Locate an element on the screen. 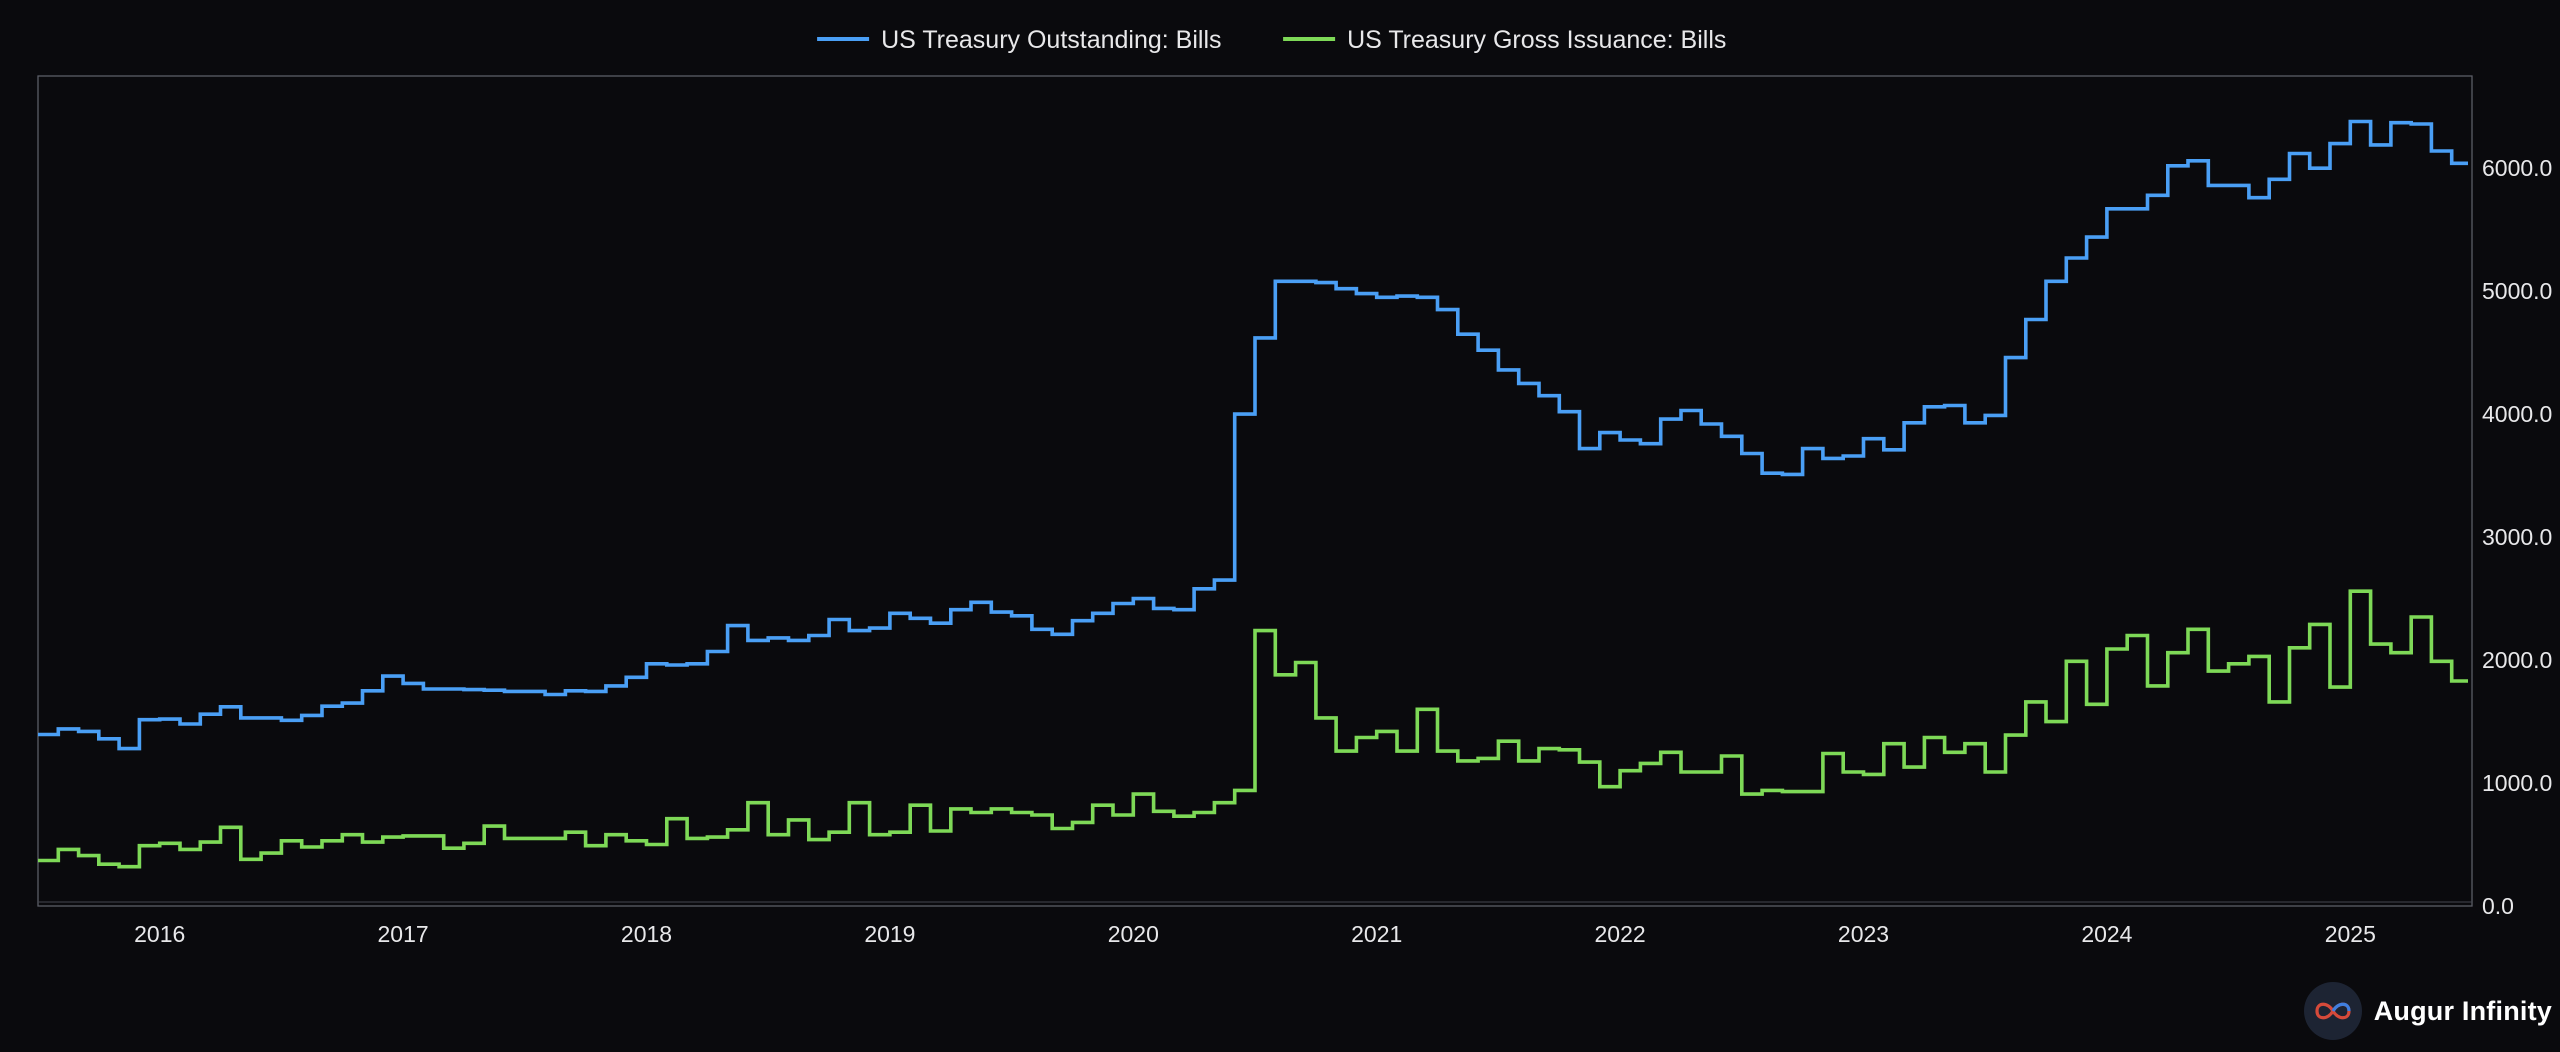  x-tick-label: 2018 is located at coordinates (646, 934).